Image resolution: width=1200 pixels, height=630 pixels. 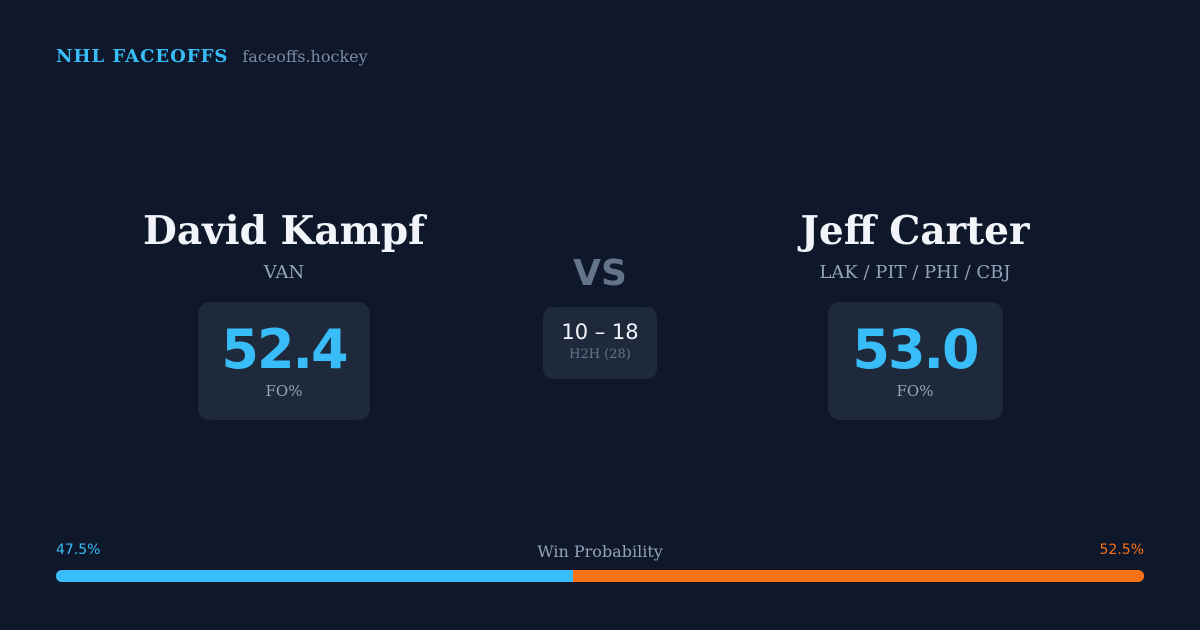 I want to click on h2h-card: 10 – 18 H2H (28), so click(x=600, y=343).